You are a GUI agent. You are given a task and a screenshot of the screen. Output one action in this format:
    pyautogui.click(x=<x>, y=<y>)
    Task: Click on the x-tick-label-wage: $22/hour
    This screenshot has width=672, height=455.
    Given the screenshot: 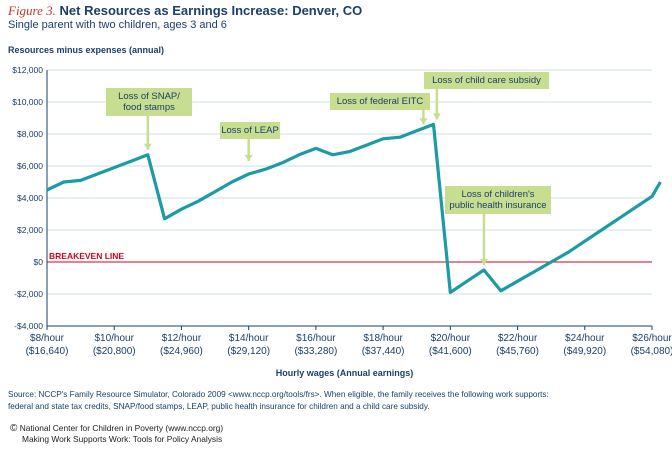 What is the action you would take?
    pyautogui.click(x=518, y=338)
    